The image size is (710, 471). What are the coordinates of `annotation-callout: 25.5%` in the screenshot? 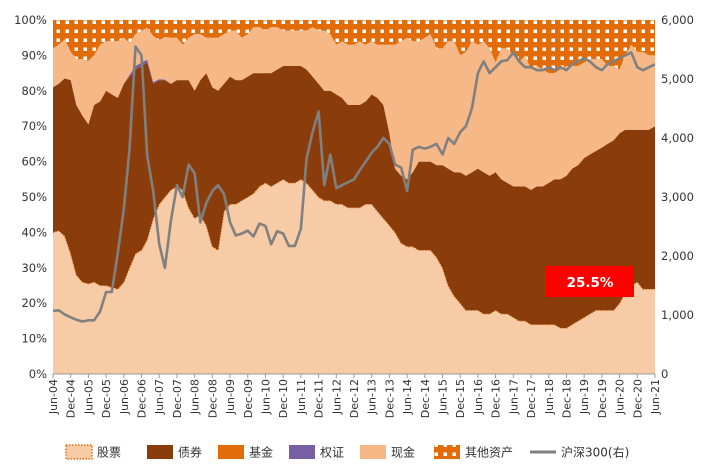 It's located at (590, 281).